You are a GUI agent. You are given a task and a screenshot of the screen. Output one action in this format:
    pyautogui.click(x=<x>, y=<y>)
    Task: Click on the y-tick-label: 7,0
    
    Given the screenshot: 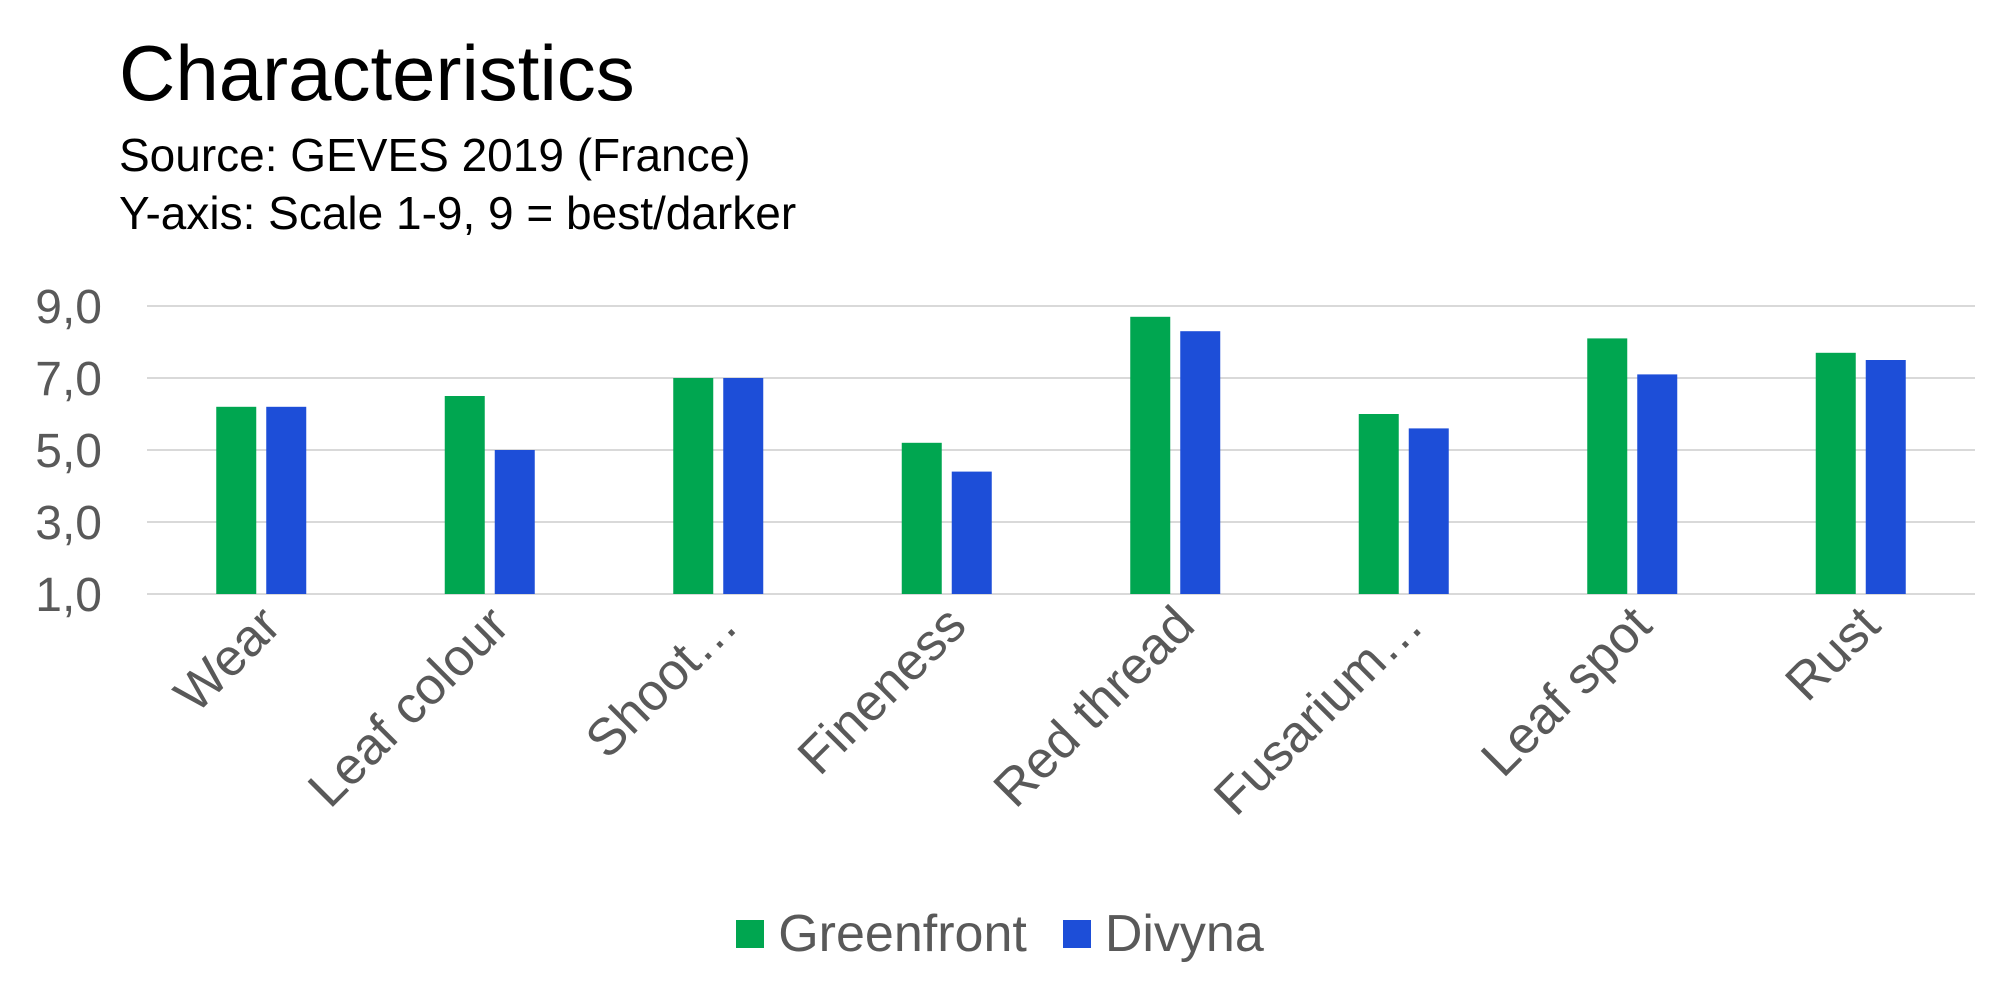 What is the action you would take?
    pyautogui.click(x=68, y=379)
    